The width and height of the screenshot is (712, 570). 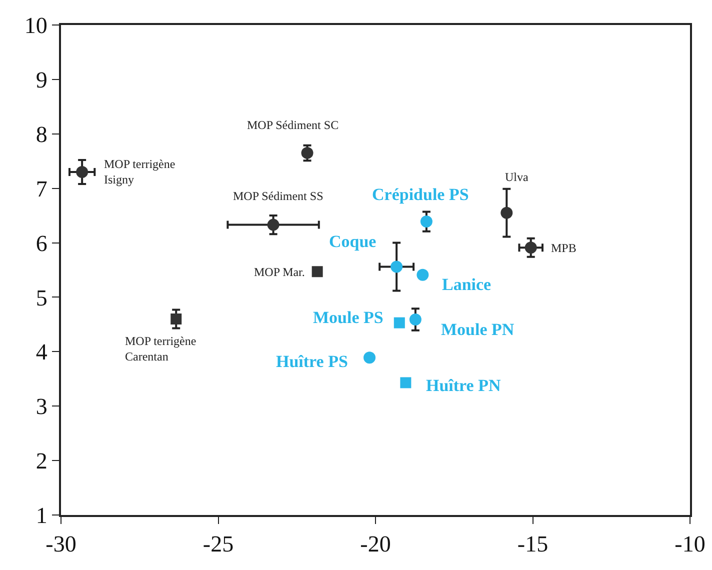 What do you see at coordinates (61, 544) in the screenshot?
I see `x-tick-label: -30` at bounding box center [61, 544].